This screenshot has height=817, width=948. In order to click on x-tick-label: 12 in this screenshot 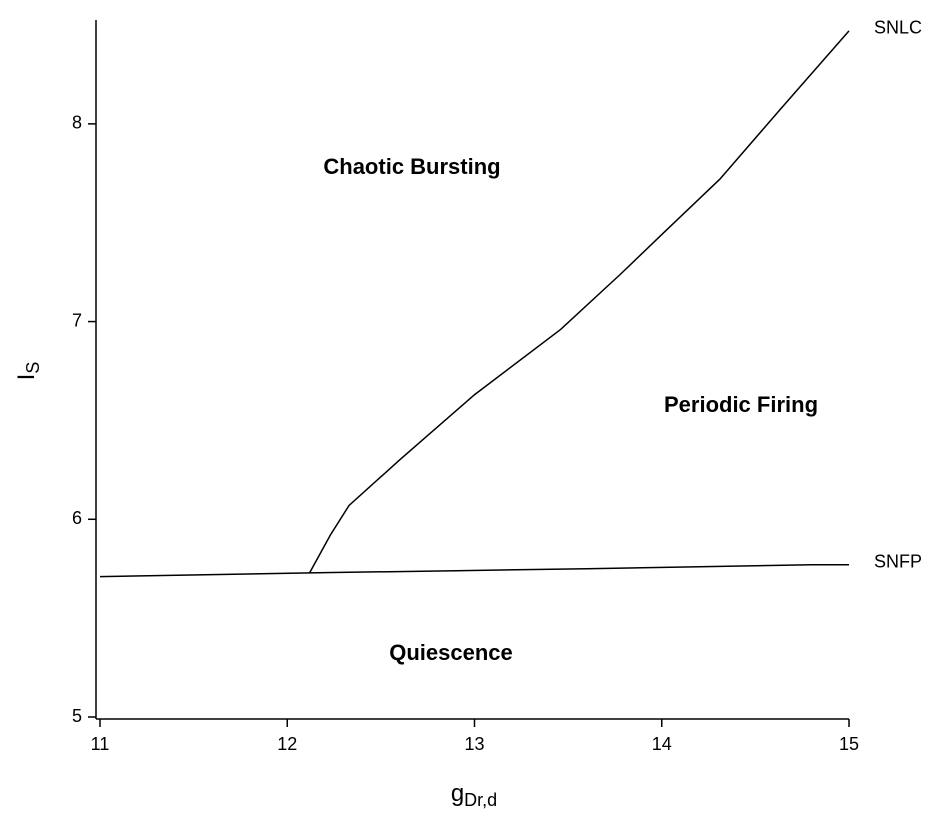, I will do `click(287, 744)`.